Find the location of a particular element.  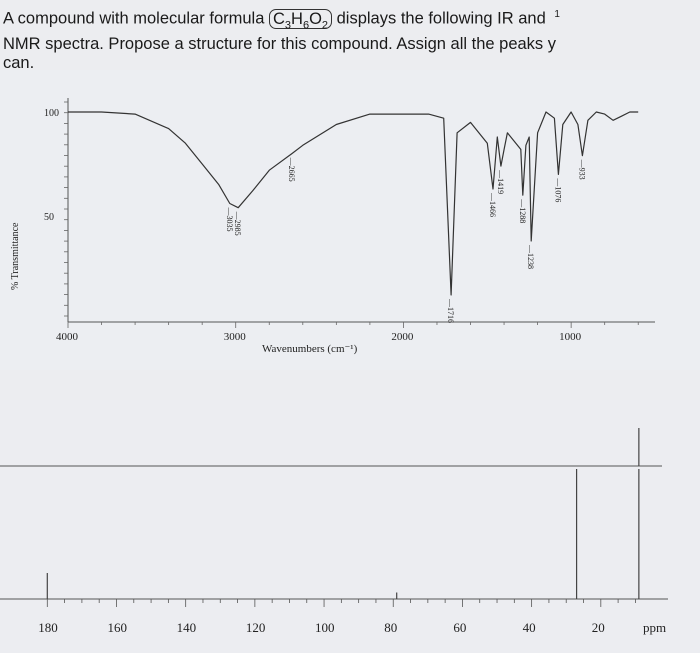

ir-peak-label: —1076 is located at coordinates (557, 189).